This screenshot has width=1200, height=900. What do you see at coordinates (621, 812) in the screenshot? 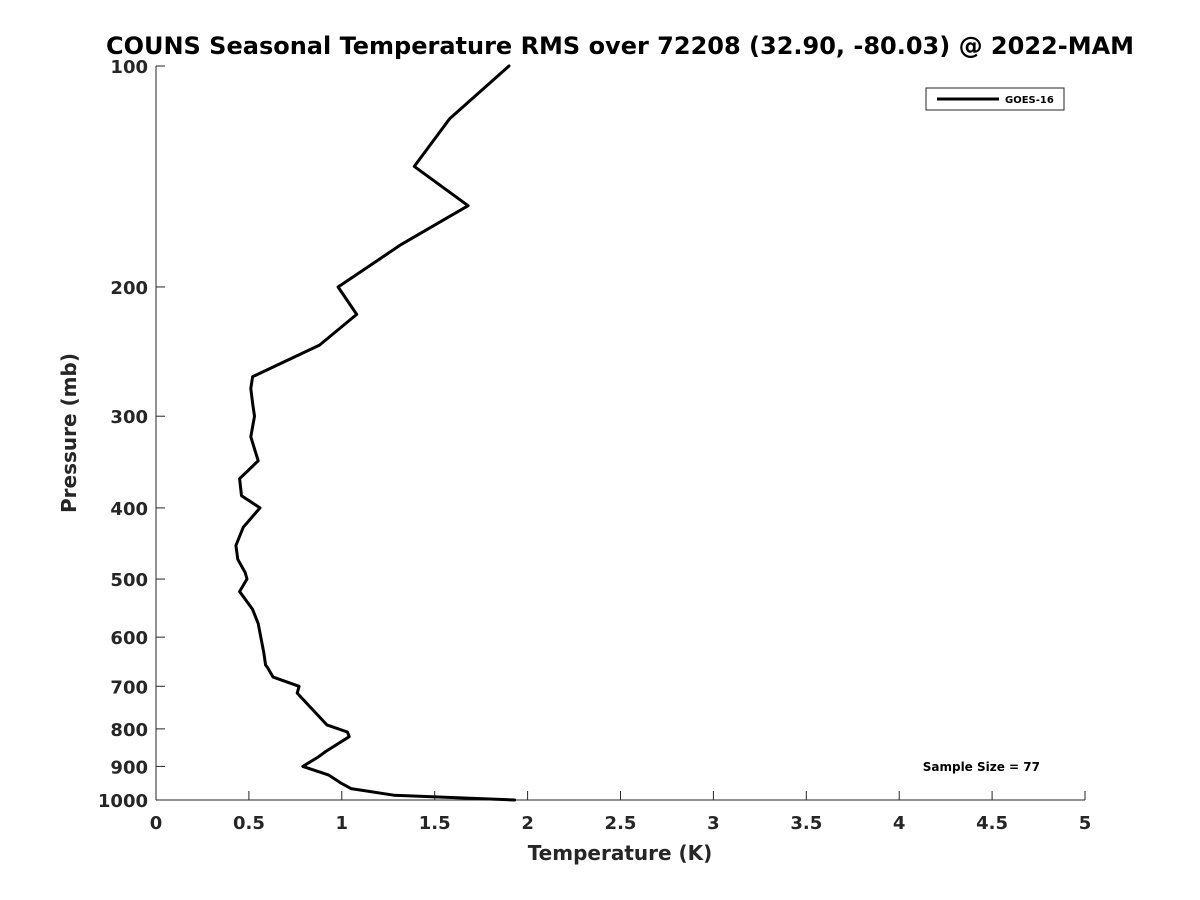
I see `x-axis-ticks: 0 0.5 1 1.5 2 2.5 3 3.5 4 4.5 5` at bounding box center [621, 812].